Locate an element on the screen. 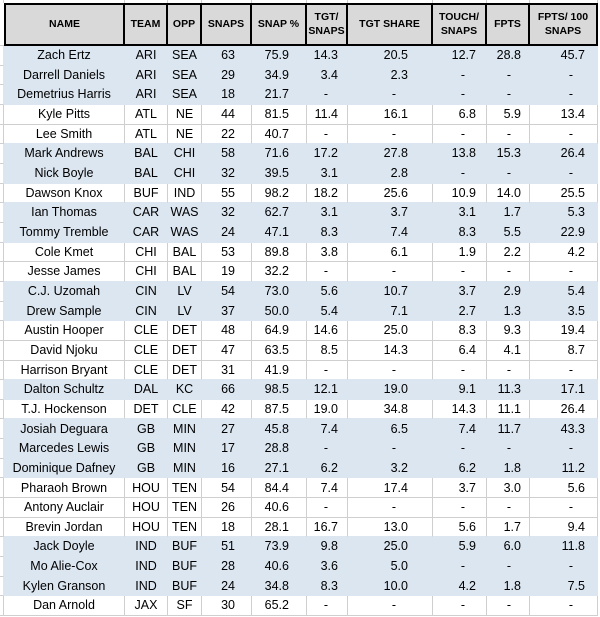 The width and height of the screenshot is (600, 617). cell-team: DET is located at coordinates (146, 409).